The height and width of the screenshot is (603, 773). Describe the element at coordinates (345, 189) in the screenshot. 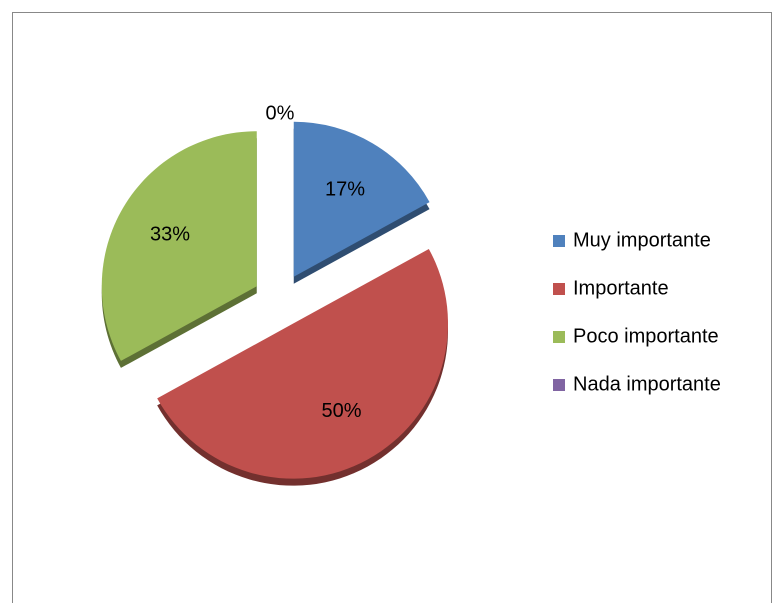

I see `data-label: 17%` at that location.